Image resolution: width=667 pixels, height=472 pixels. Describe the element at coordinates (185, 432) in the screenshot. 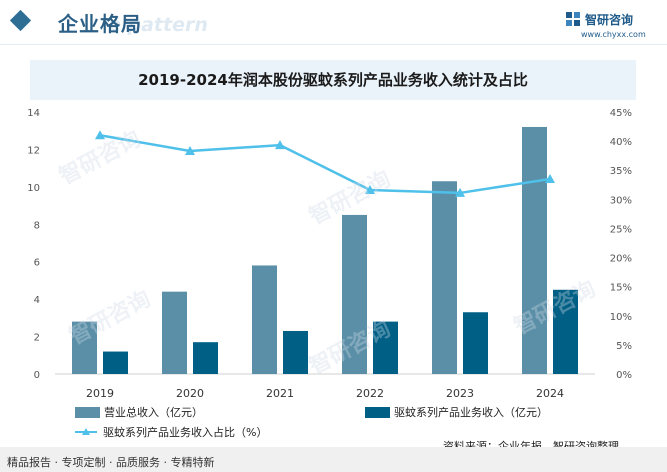

I see `legend-label-repellent-share: 驱蚊系列产品业务收入占比（%）` at that location.